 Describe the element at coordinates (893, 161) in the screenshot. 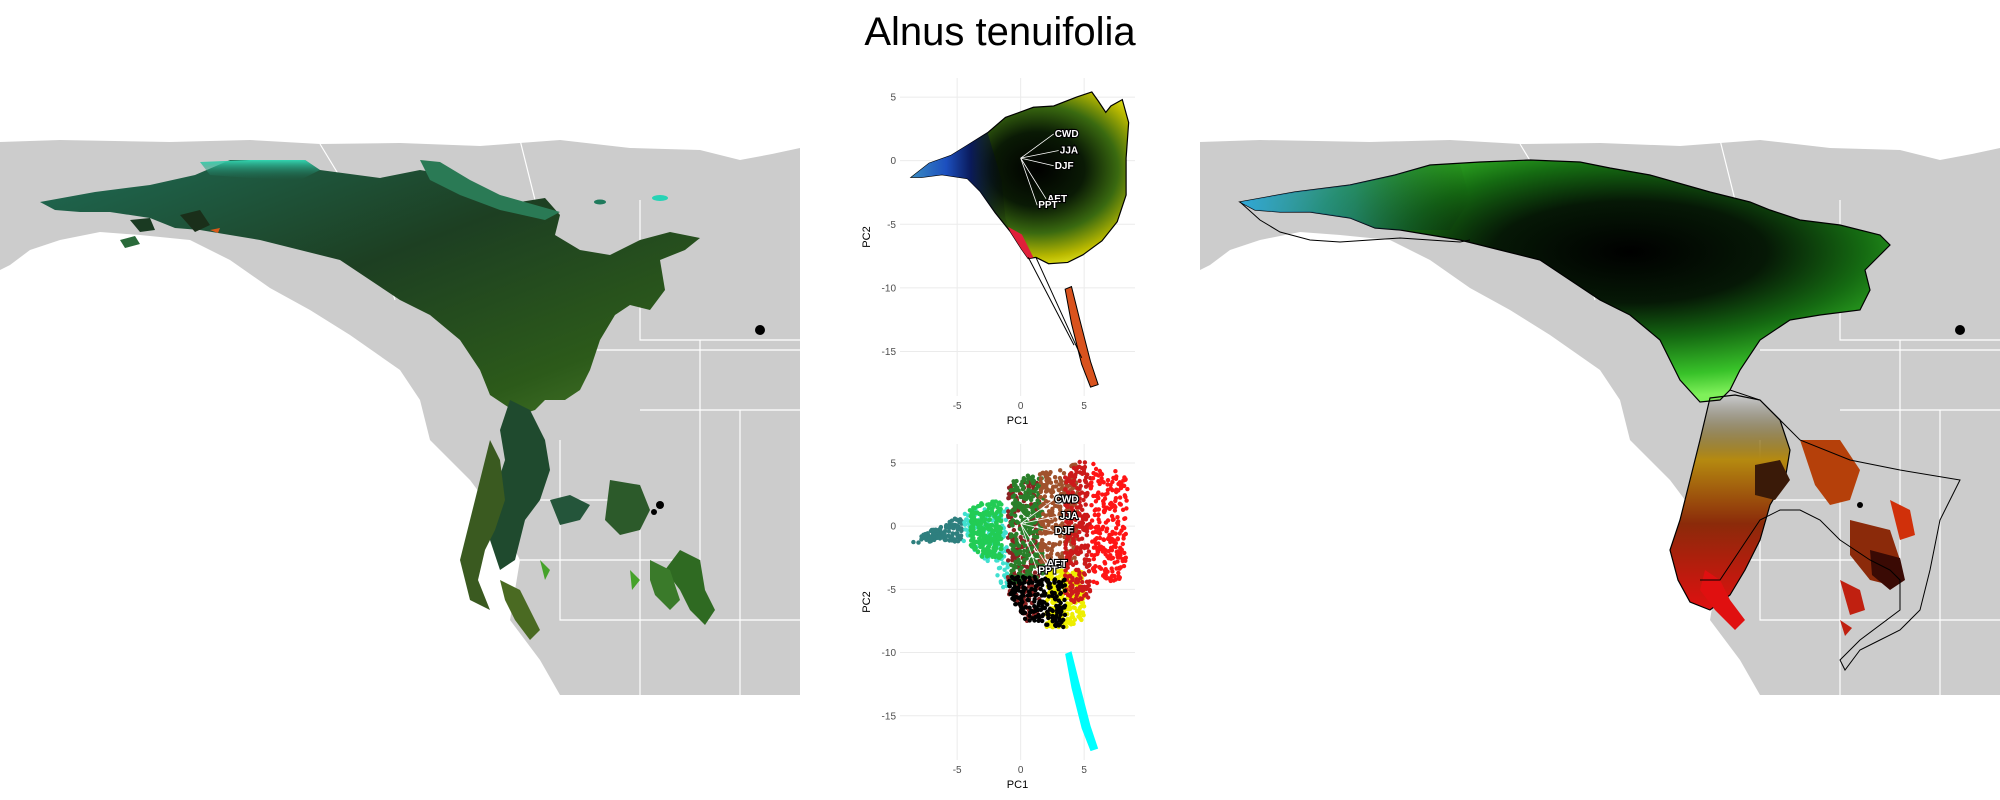

I see `y-tick-label: 0` at that location.